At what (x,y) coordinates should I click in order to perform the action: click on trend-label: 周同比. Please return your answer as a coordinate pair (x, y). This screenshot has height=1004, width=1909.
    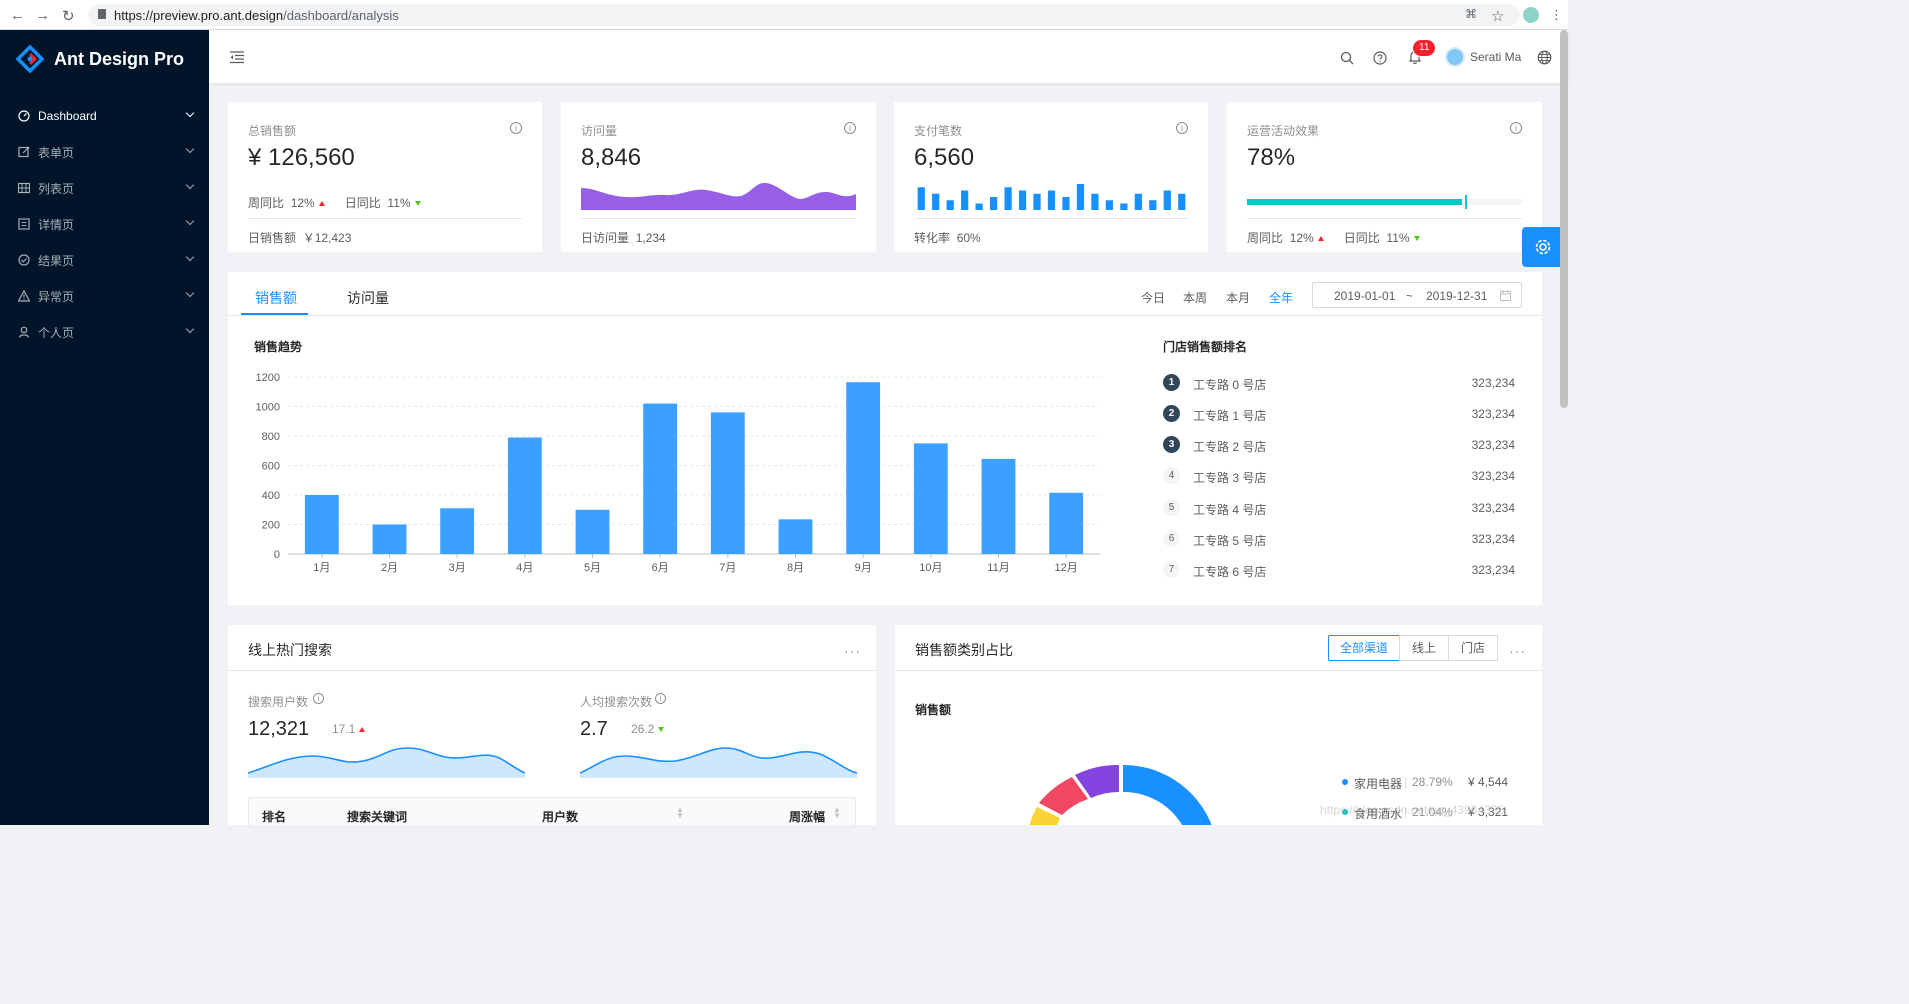
    Looking at the image, I should click on (1265, 238).